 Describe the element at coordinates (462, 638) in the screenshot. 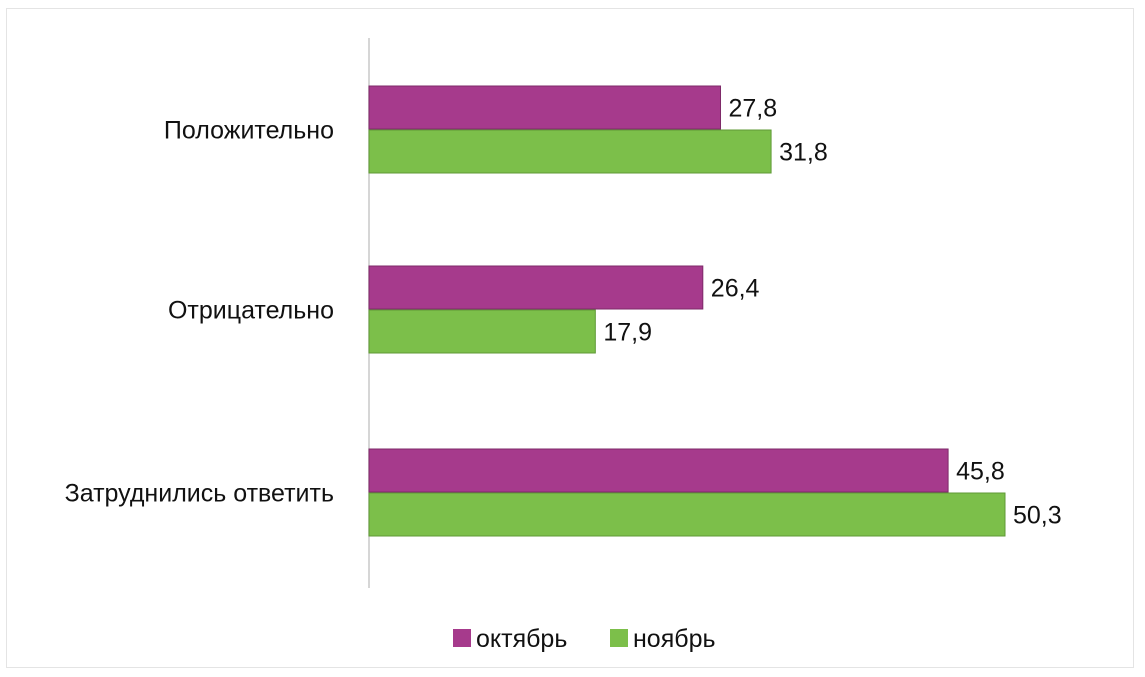

I see `legend-swatch-october` at that location.